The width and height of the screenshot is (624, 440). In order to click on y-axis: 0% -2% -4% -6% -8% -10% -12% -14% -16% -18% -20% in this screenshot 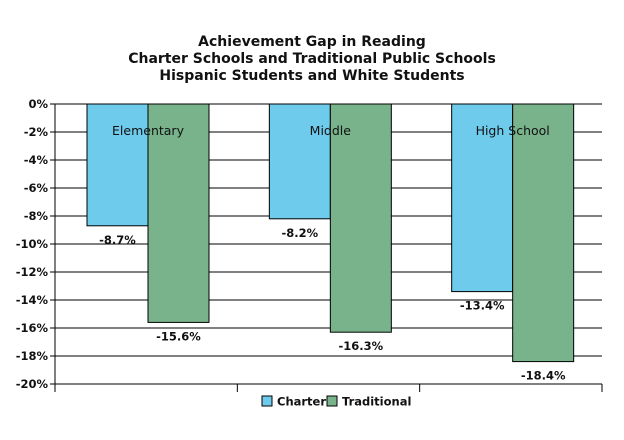, I will do `click(36, 244)`.